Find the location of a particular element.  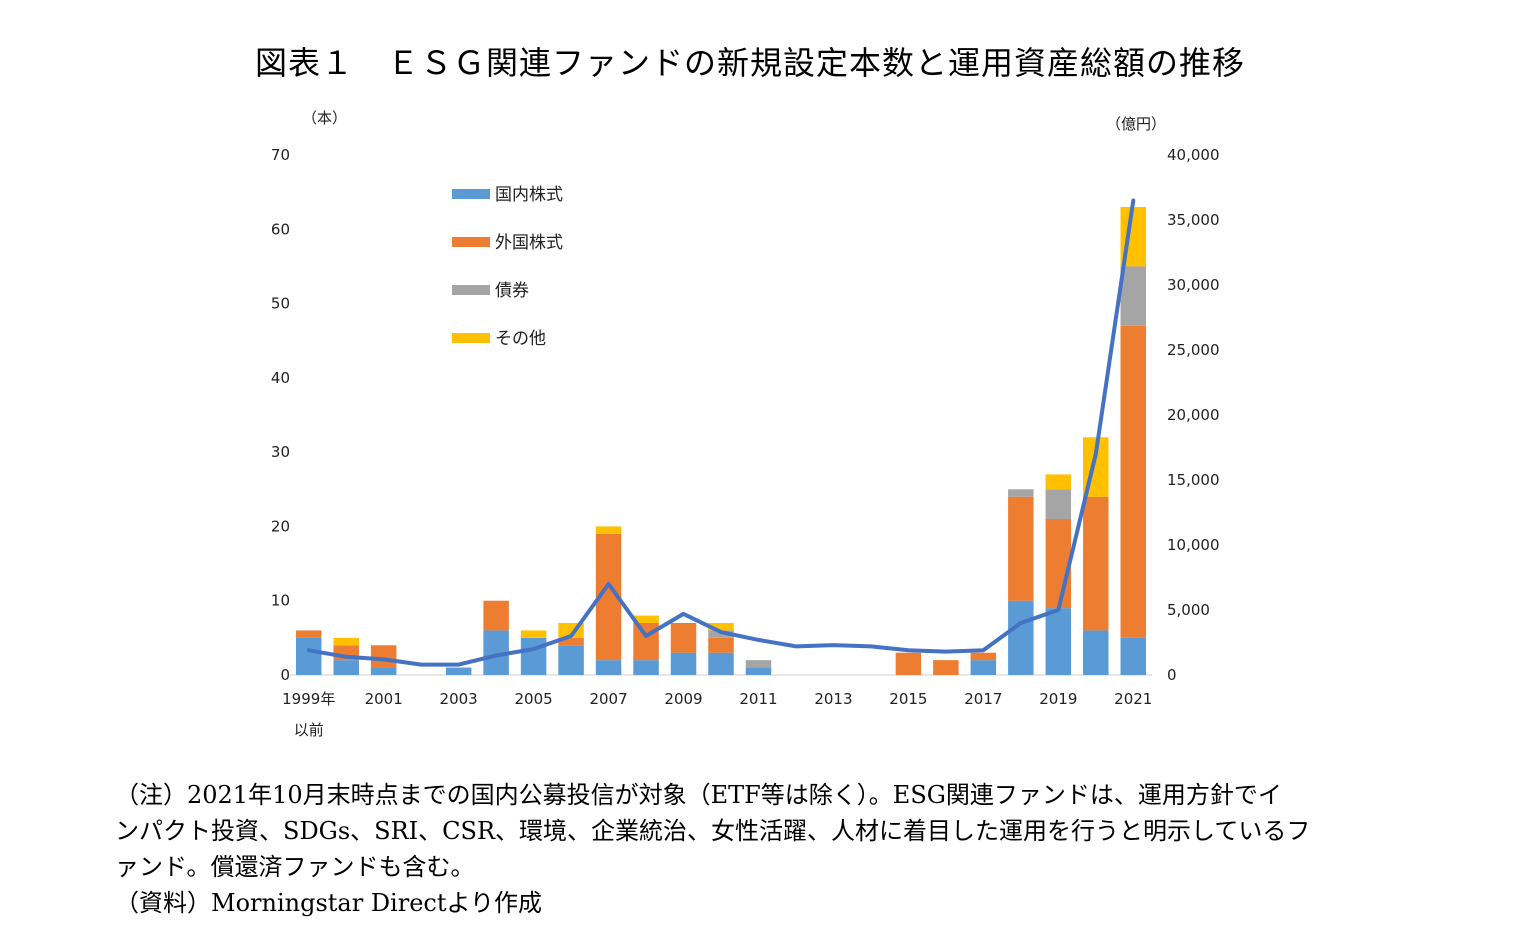

right-tick-label: 30,000 is located at coordinates (1193, 285).